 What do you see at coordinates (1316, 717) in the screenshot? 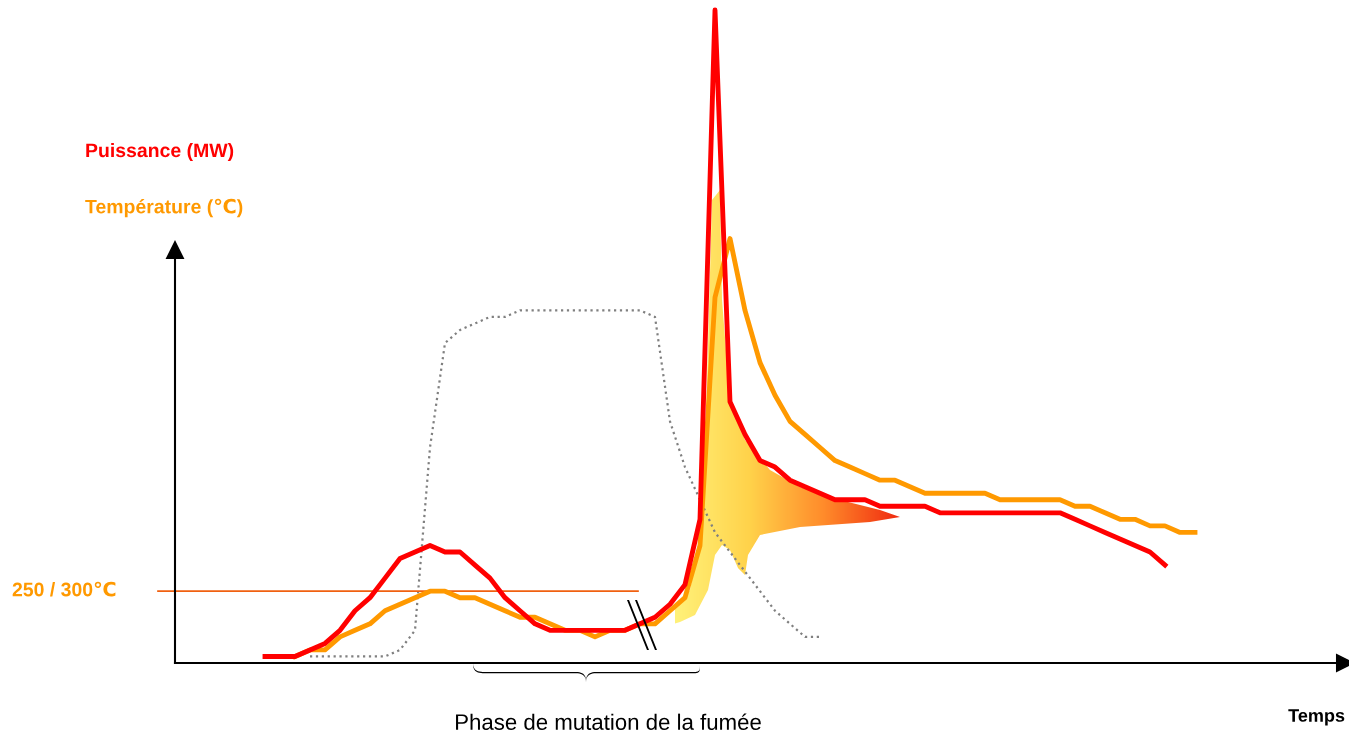
I see `x-axis-title: Temps` at bounding box center [1316, 717].